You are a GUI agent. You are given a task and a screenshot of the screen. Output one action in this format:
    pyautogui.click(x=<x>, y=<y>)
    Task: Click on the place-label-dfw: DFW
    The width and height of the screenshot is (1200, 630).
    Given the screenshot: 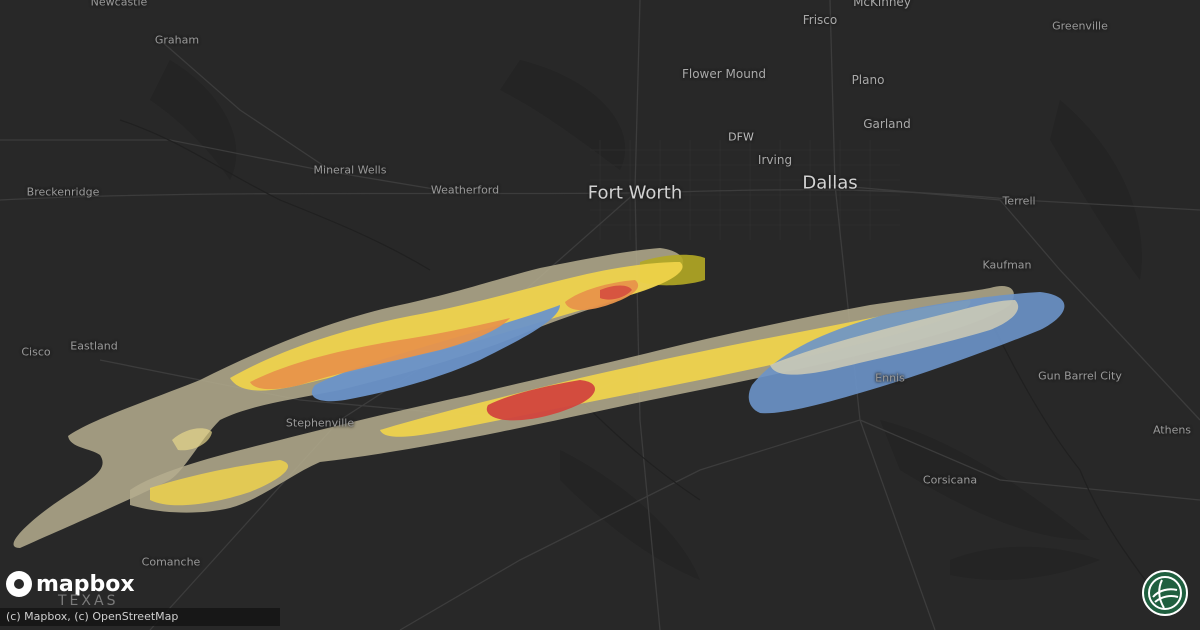 What is the action you would take?
    pyautogui.click(x=741, y=137)
    